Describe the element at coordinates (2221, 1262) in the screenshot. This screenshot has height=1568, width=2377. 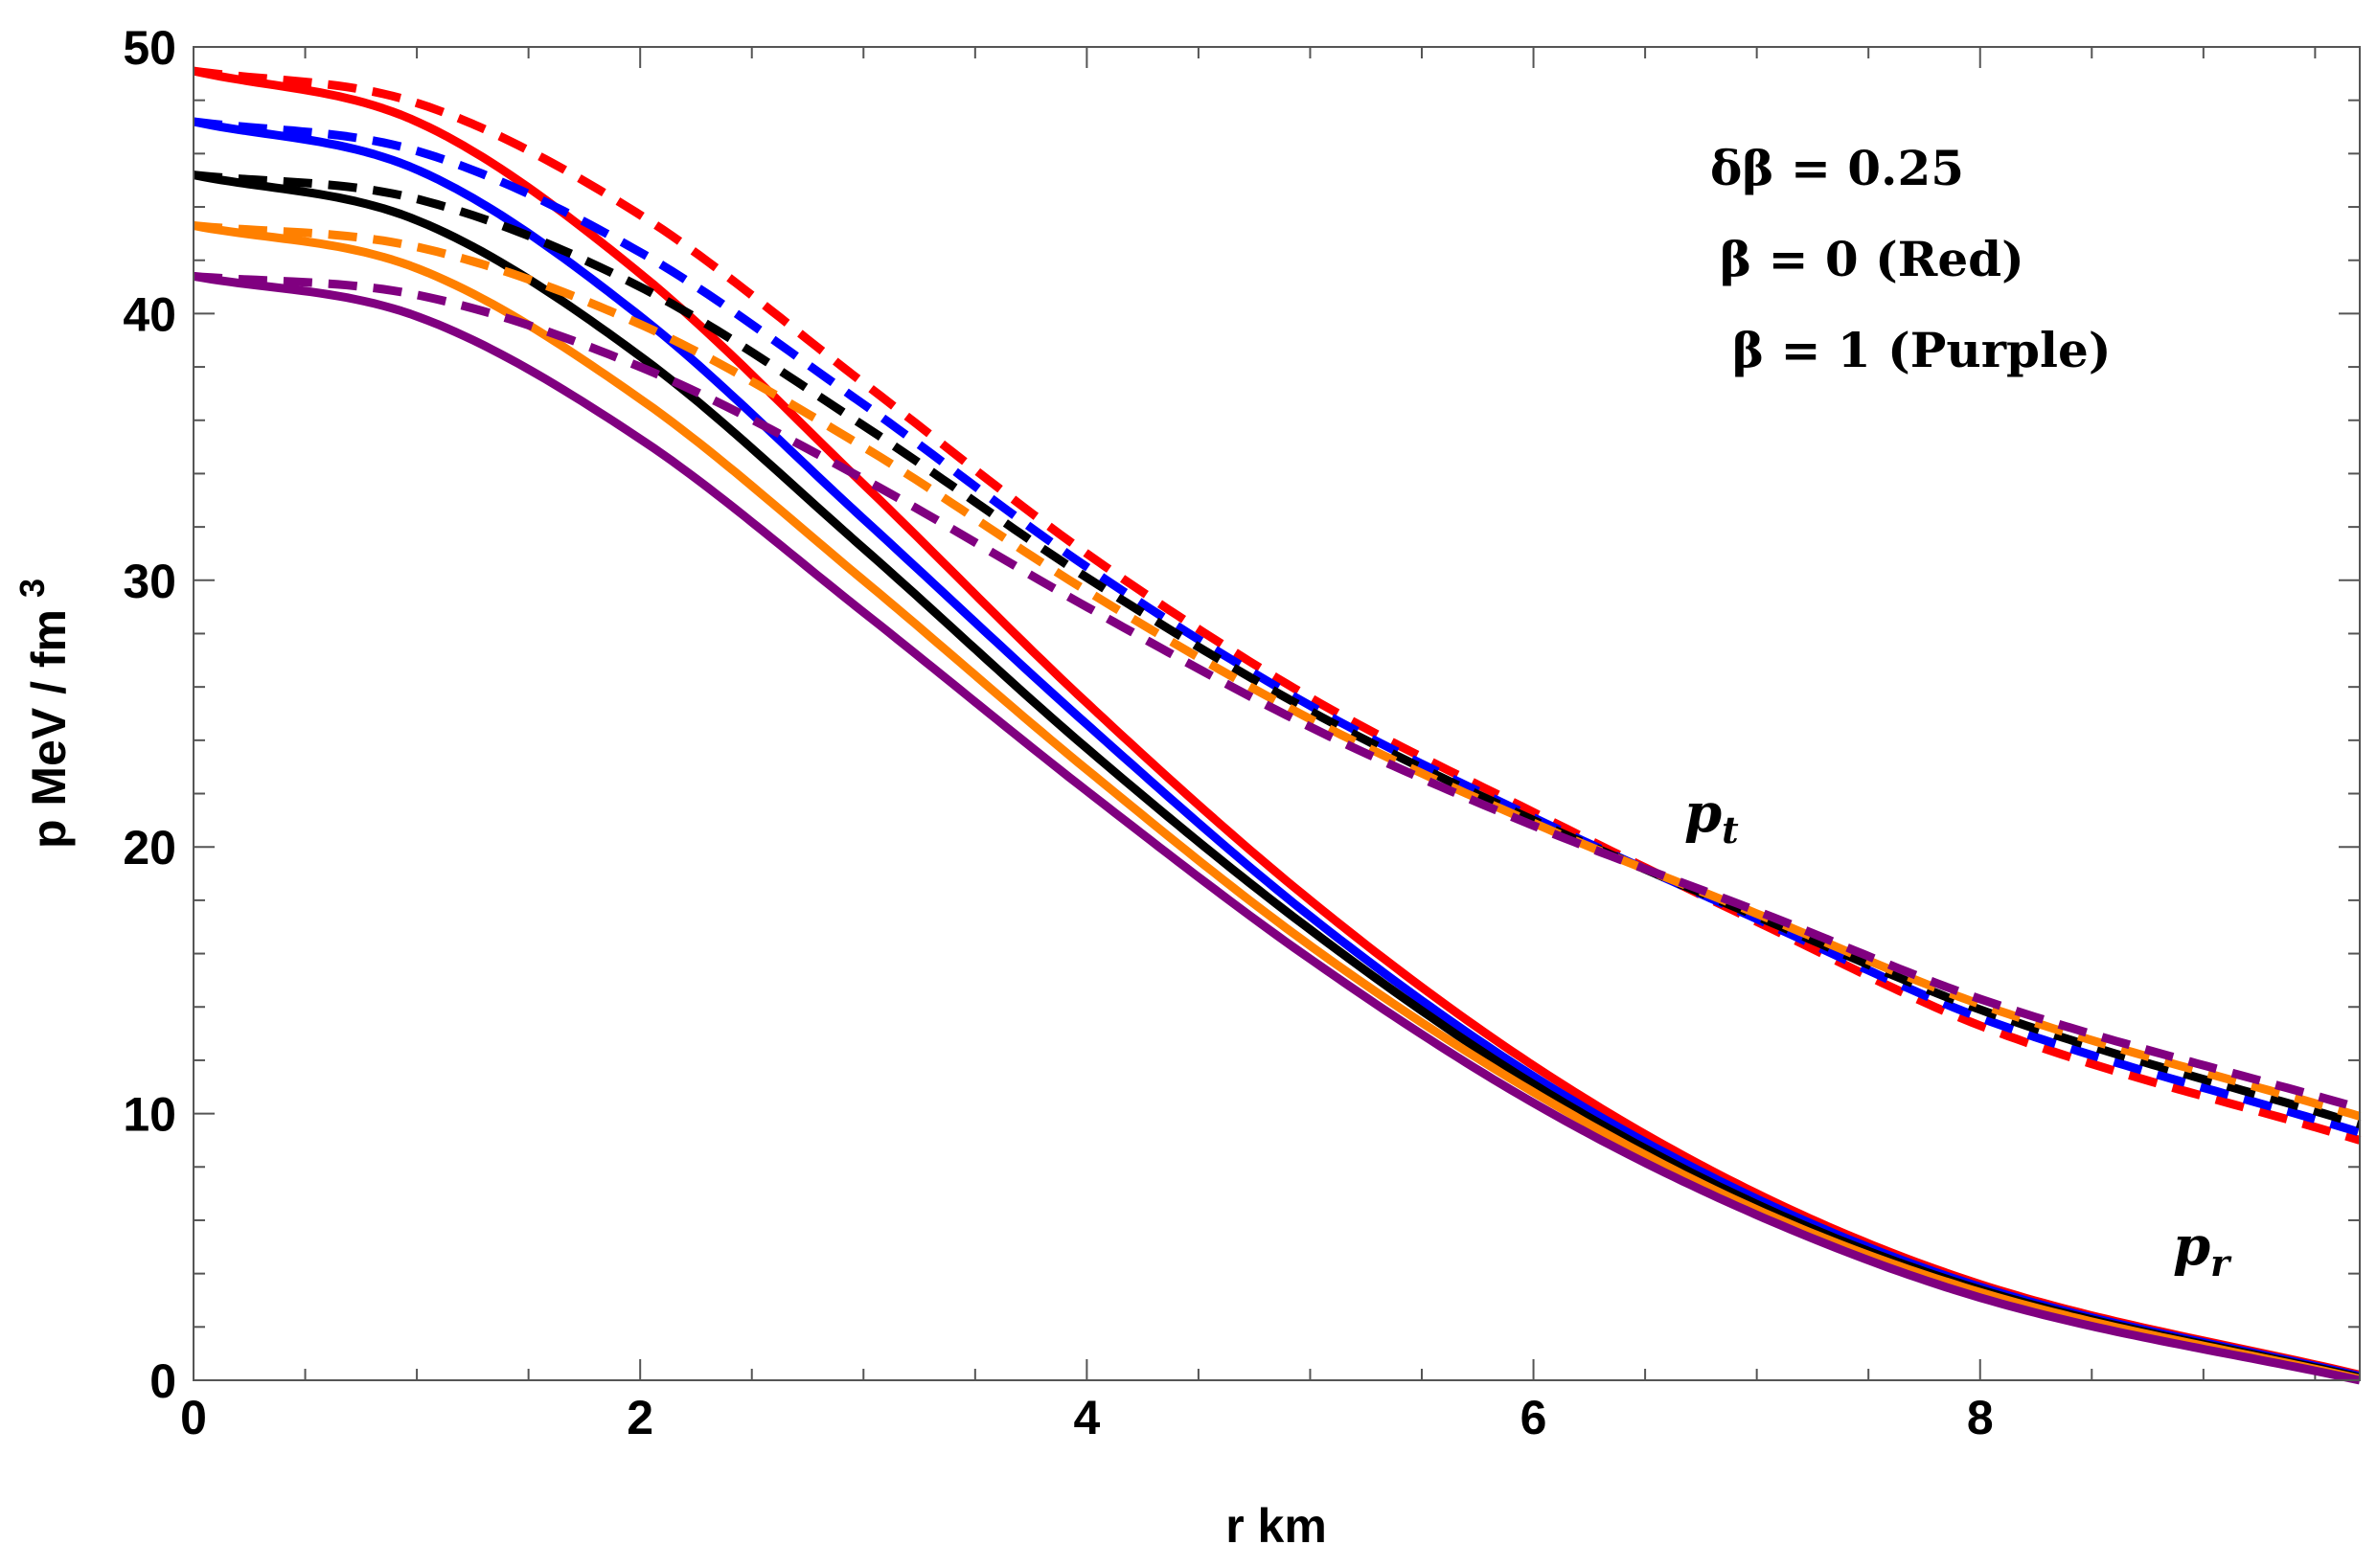
I see `curve-label-pr-sub: r` at that location.